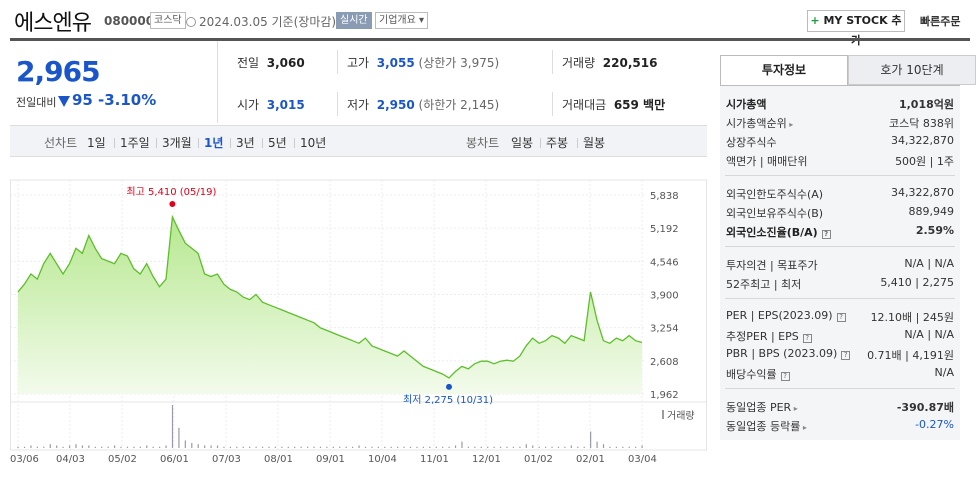 The height and width of the screenshot is (480, 976). I want to click on info-value-opinion: N/A | N/A, so click(929, 263).